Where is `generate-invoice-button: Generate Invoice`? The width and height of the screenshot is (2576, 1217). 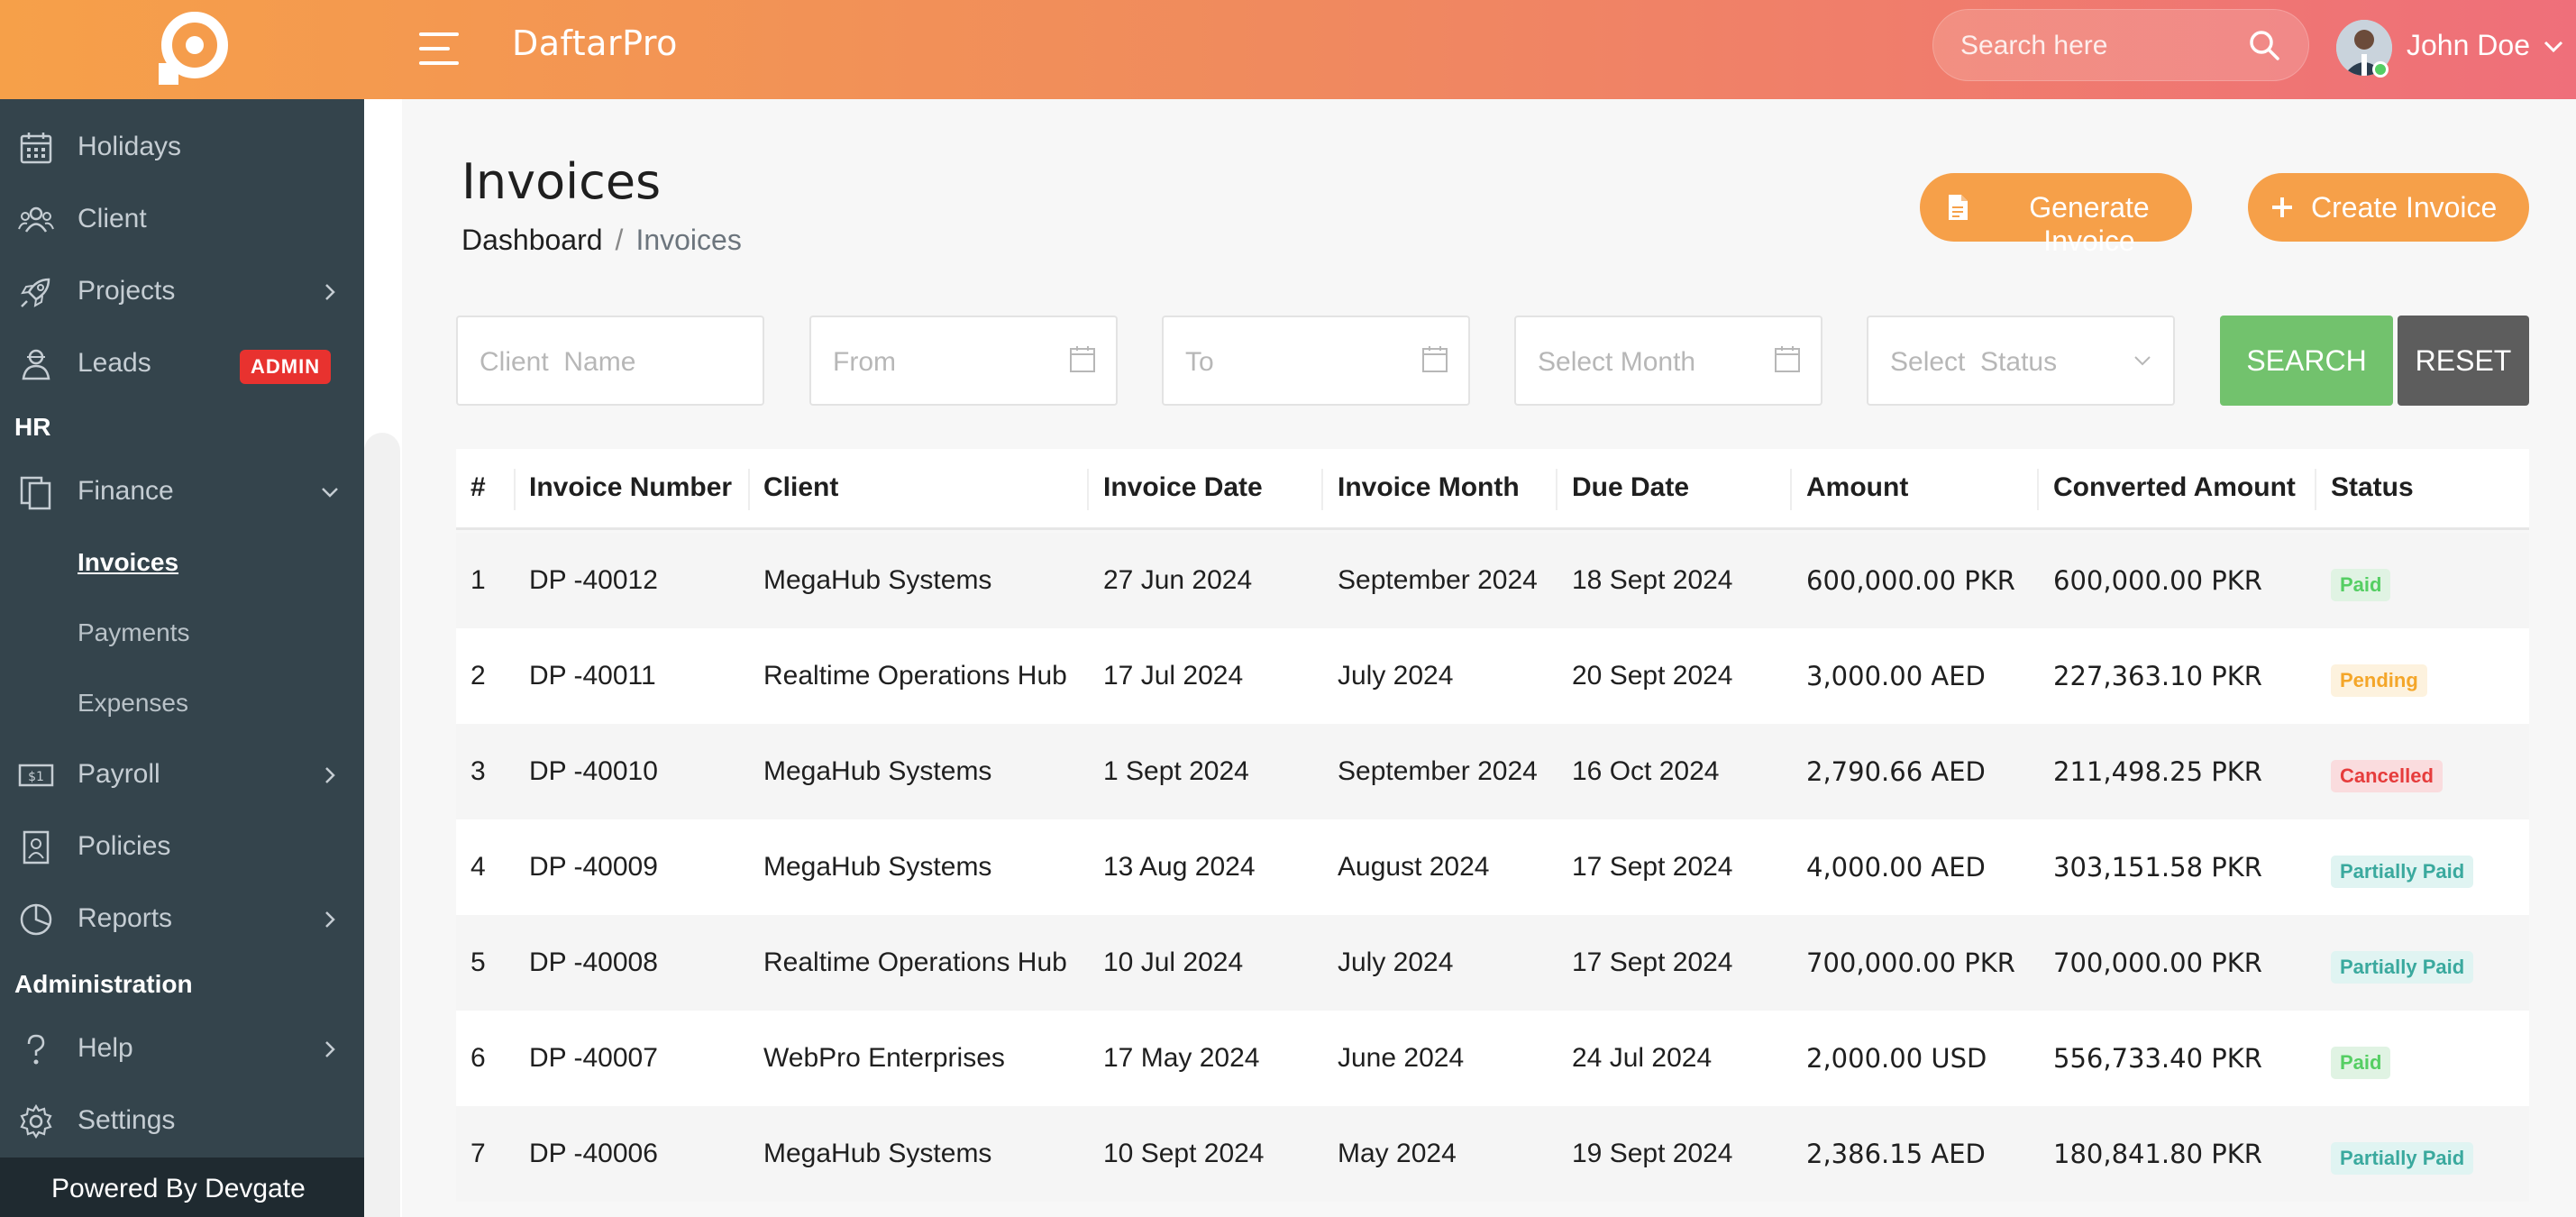 generate-invoice-button: Generate Invoice is located at coordinates (2056, 215).